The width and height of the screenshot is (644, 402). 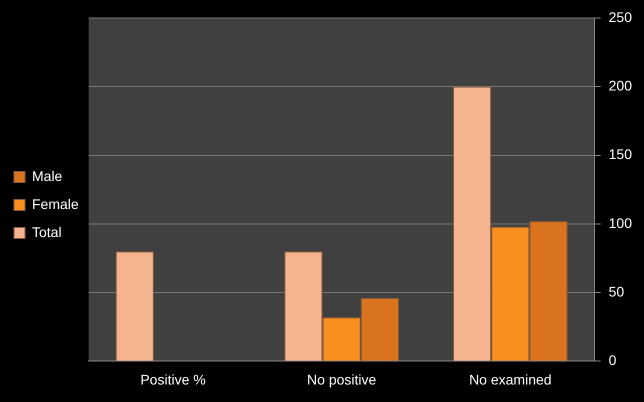 I want to click on y-tick-label: 150, so click(x=620, y=154).